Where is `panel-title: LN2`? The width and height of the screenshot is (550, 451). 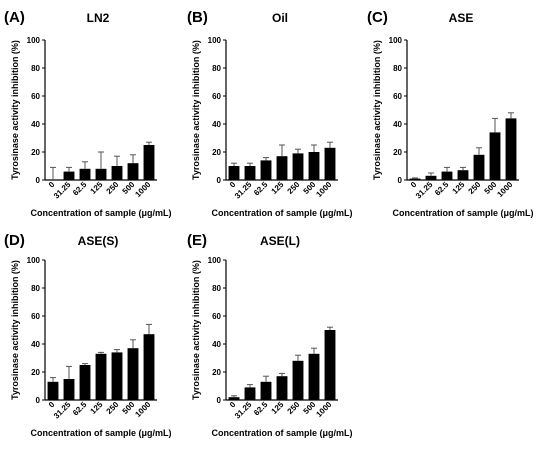
panel-title: LN2 is located at coordinates (98, 18).